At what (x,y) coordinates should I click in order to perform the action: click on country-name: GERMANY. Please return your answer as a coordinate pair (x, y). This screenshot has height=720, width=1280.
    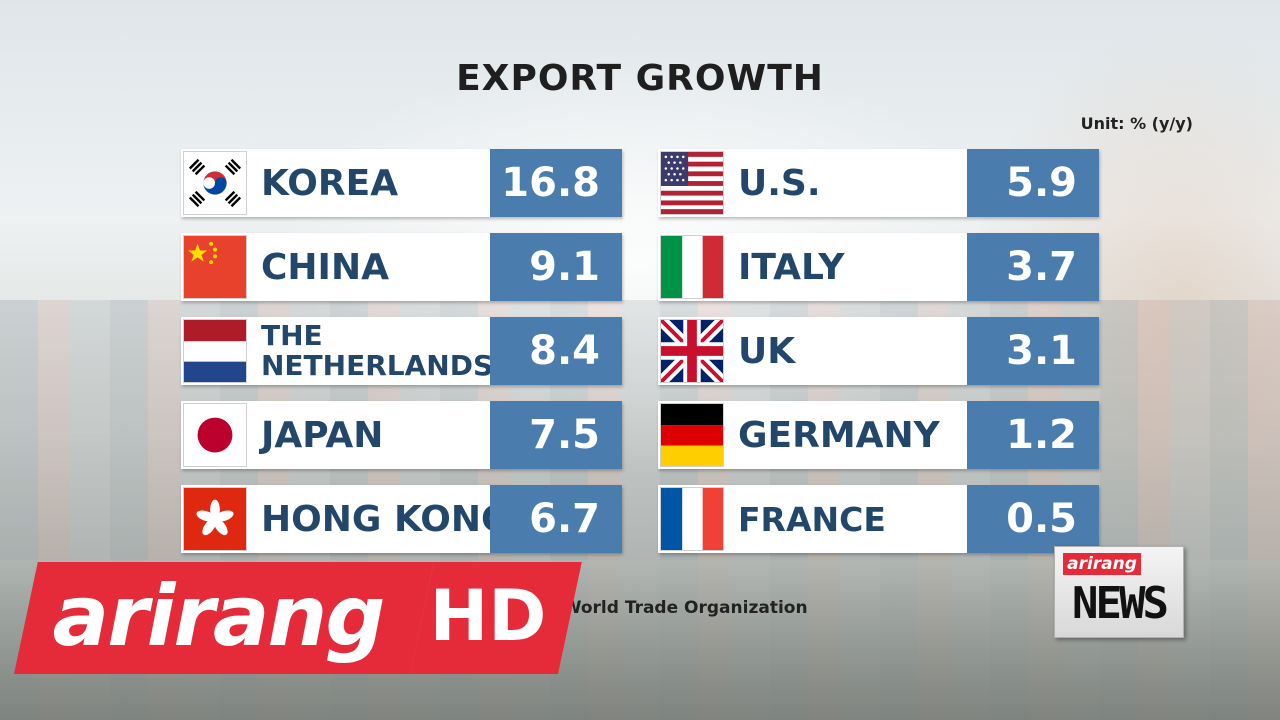
    Looking at the image, I should click on (839, 435).